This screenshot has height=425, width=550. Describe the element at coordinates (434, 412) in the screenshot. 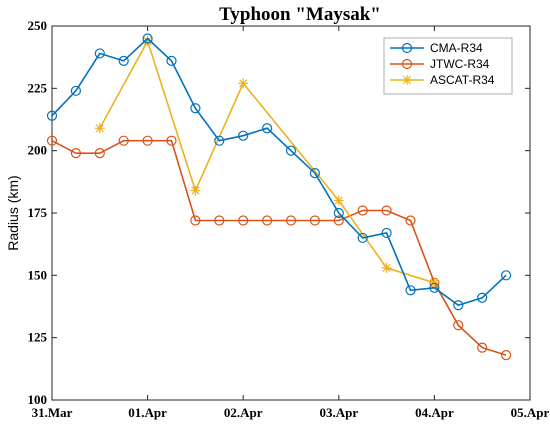

I see `x-tick-label: 04.Apr` at that location.